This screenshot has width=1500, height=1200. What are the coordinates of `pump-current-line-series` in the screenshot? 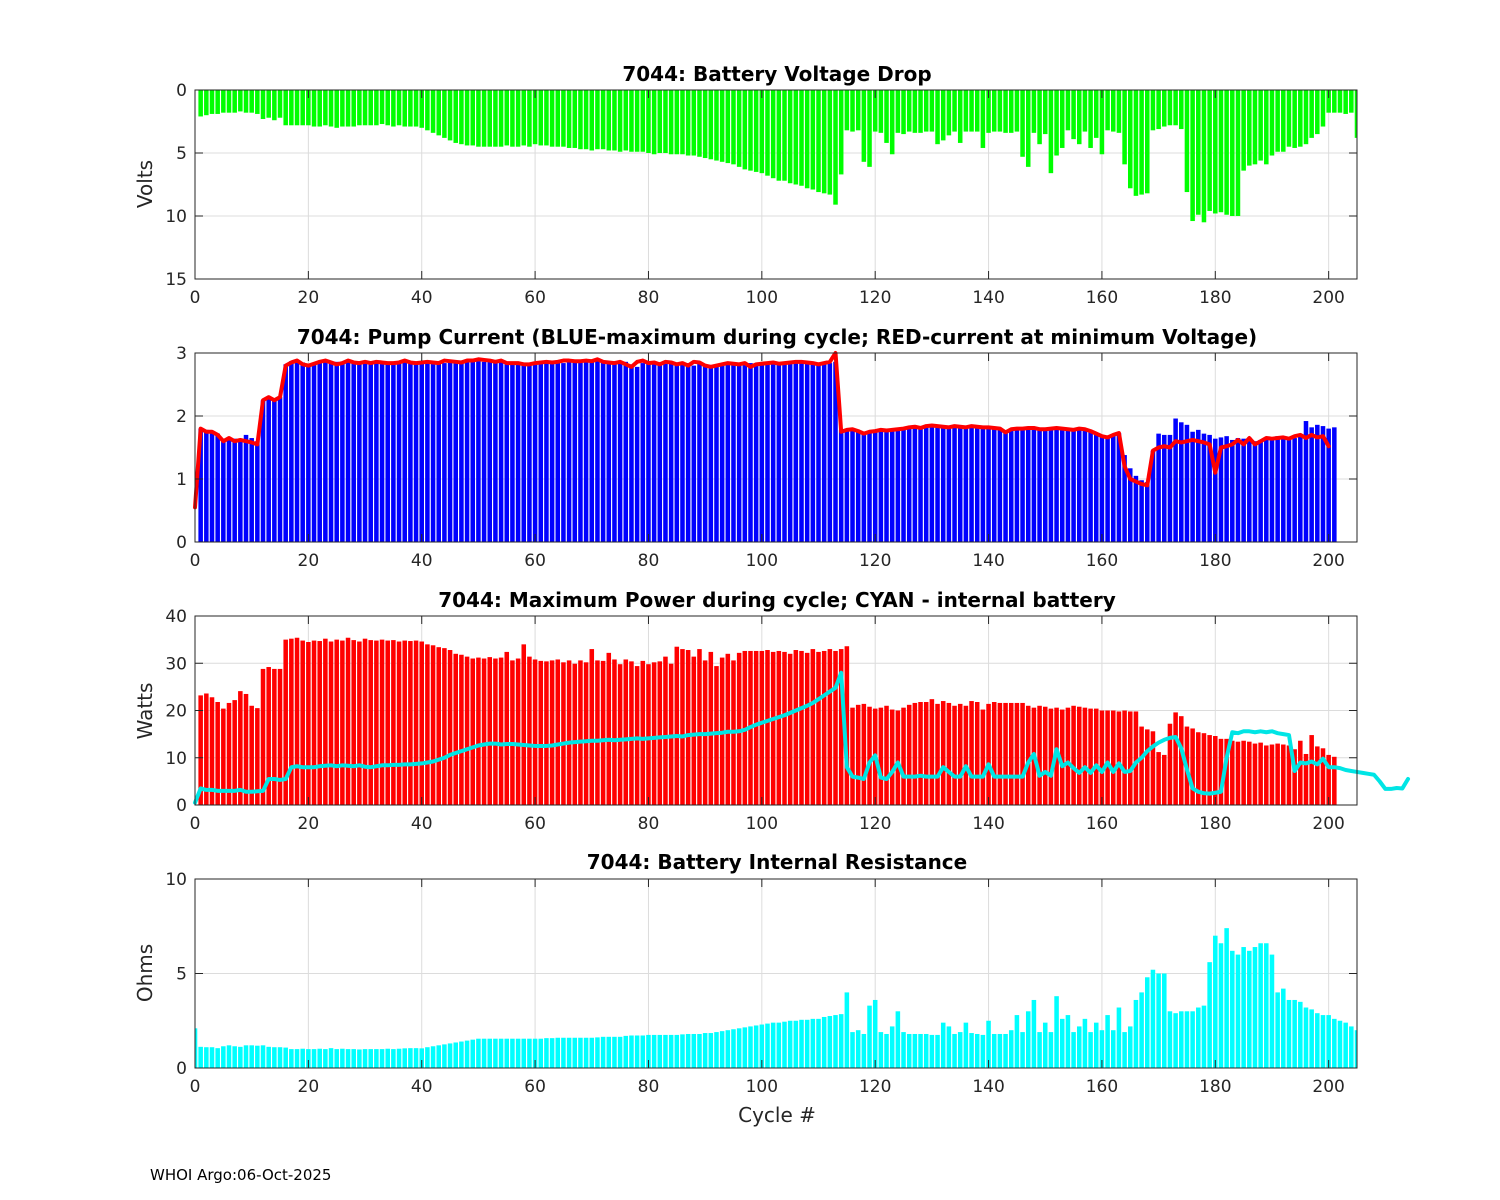 It's located at (762, 430).